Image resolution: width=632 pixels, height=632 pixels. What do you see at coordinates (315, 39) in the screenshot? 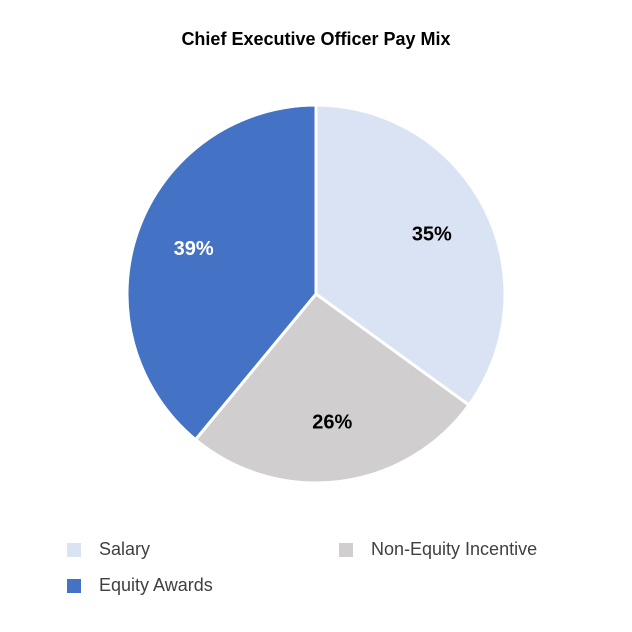
I see `chart-title: Chief Executive Officer Pay Mix` at bounding box center [315, 39].